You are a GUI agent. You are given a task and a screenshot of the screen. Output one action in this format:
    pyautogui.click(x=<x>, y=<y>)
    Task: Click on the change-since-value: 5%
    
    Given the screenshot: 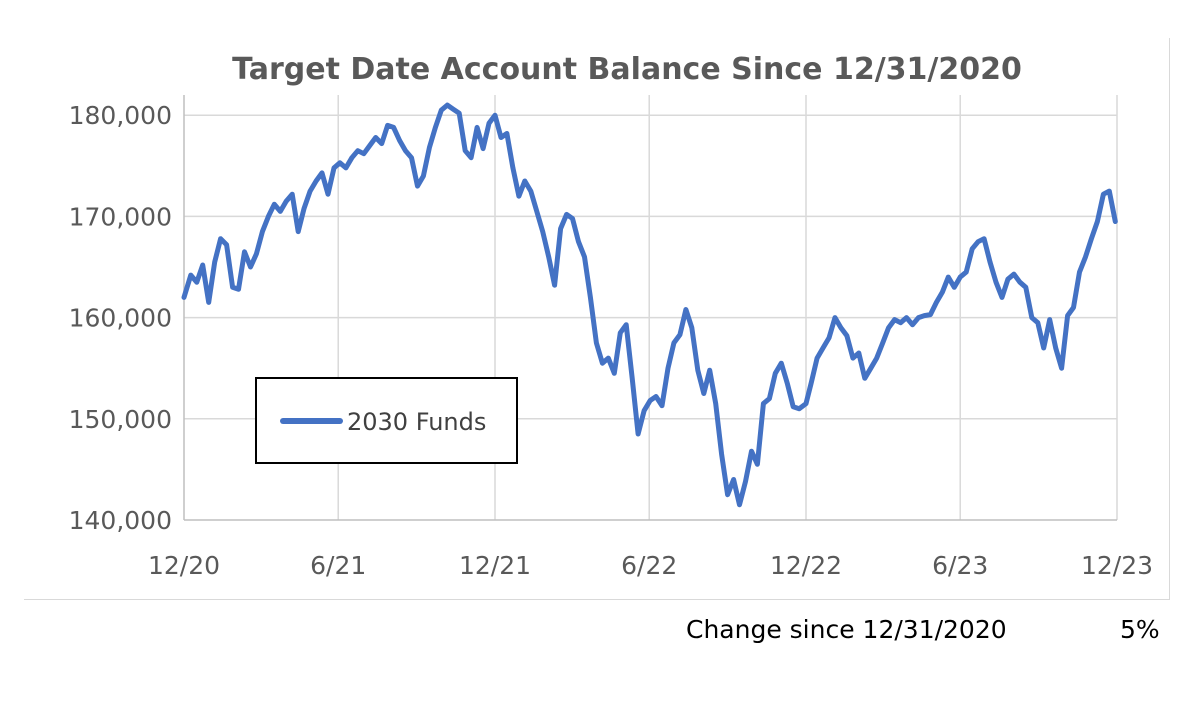 What is the action you would take?
    pyautogui.click(x=1140, y=629)
    